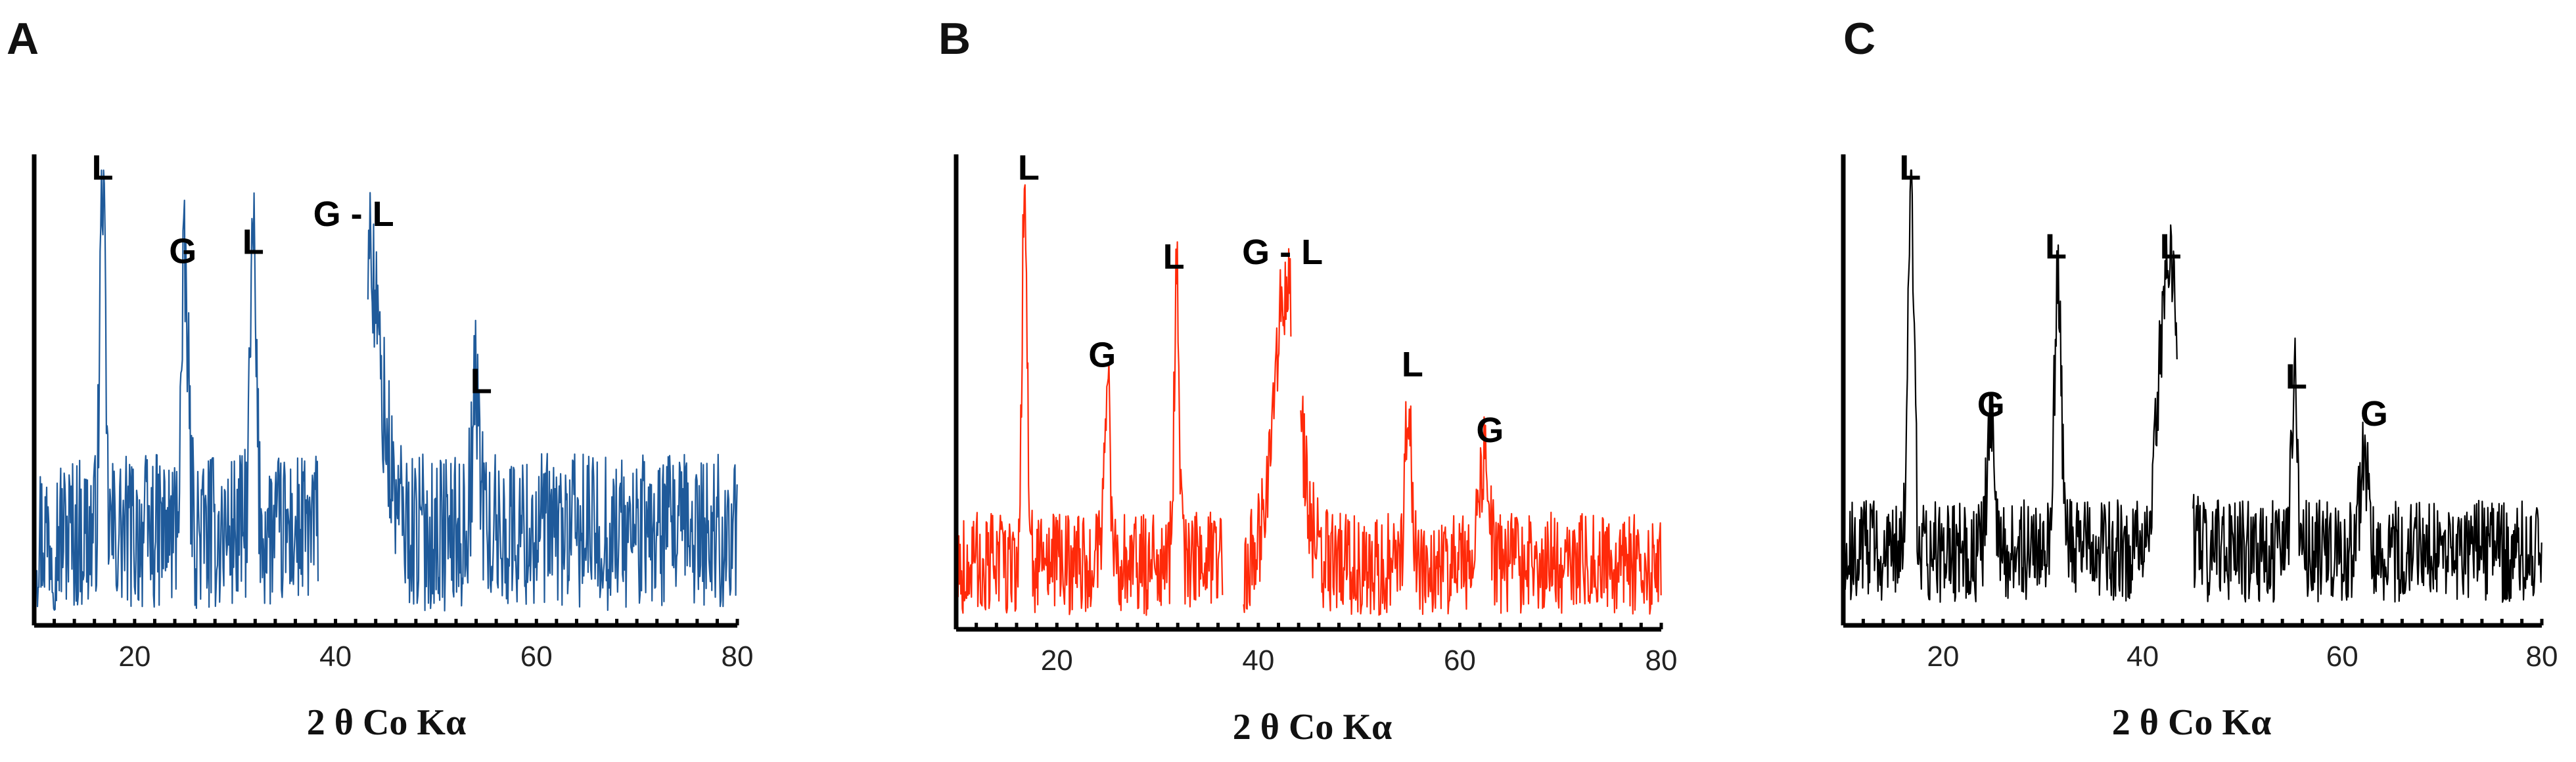  I want to click on panel-letter: B, so click(954, 39).